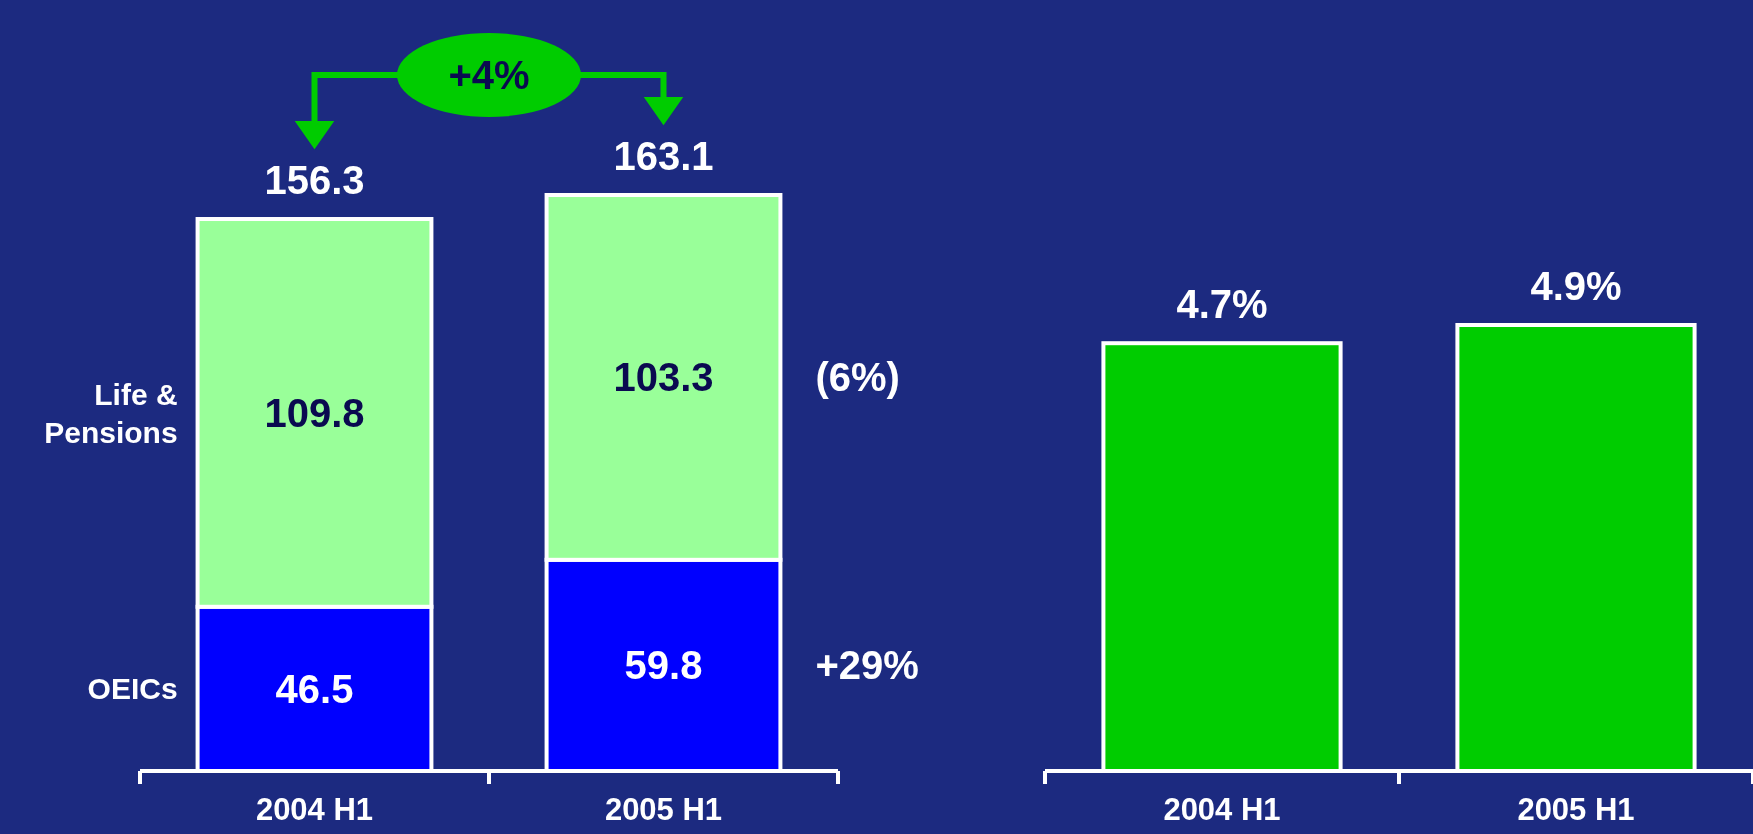 The image size is (1753, 834). What do you see at coordinates (1576, 286) in the screenshot?
I see `data-label: 4.9%` at bounding box center [1576, 286].